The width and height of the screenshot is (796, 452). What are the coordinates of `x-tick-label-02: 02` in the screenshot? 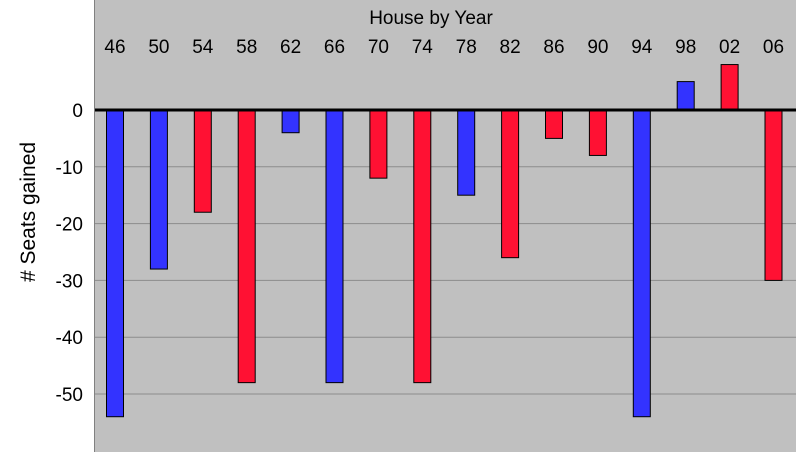 It's located at (729, 47).